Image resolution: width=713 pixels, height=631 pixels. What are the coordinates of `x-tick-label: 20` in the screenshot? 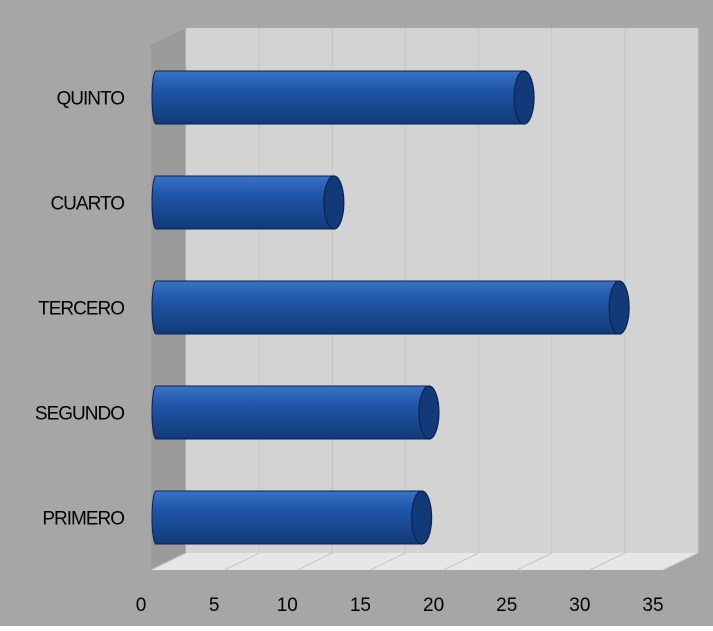 It's located at (433, 605).